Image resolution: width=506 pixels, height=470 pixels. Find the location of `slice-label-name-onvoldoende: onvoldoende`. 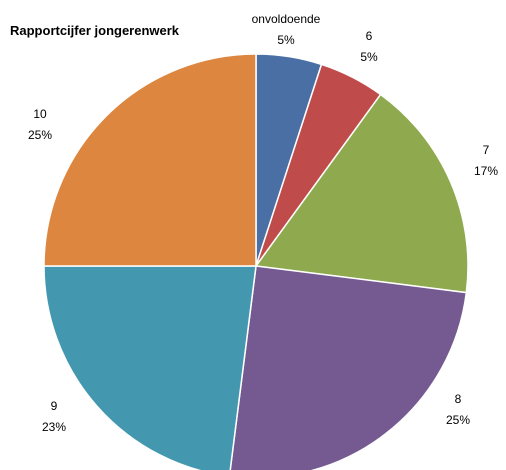

slice-label-name-onvoldoende: onvoldoende is located at coordinates (286, 19).